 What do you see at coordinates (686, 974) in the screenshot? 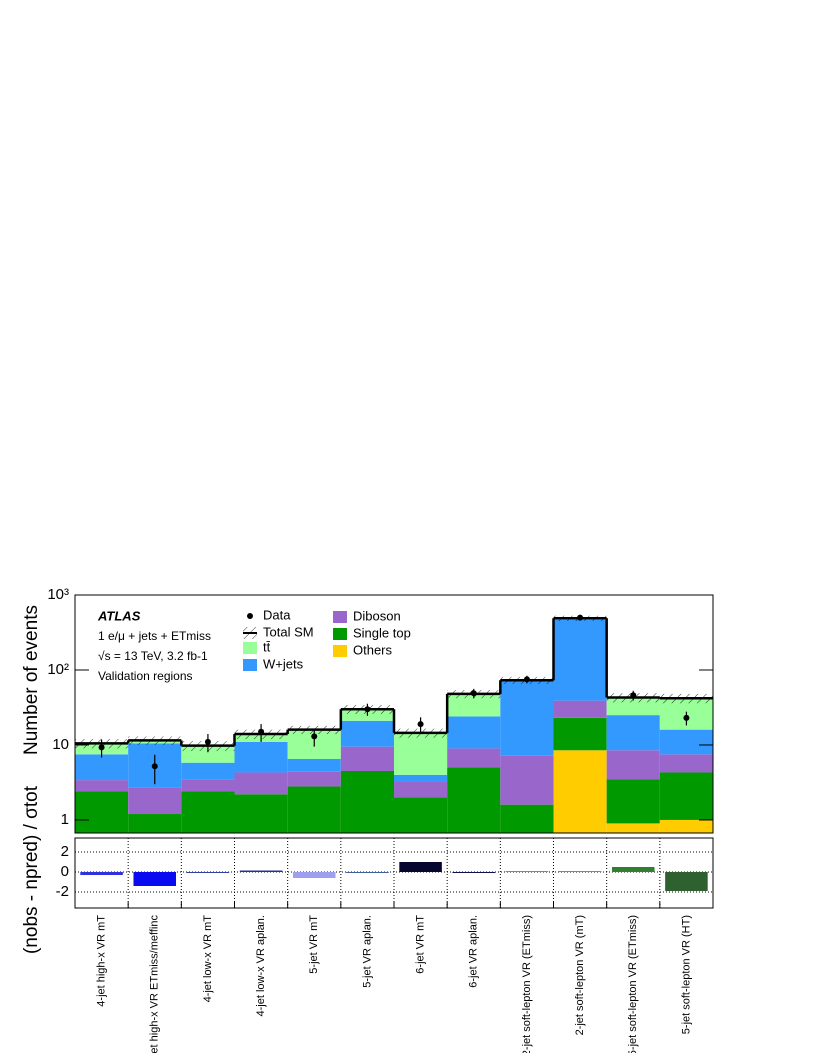
I see `x-tick-label: 5-jet soft-lepton VR (HT)` at bounding box center [686, 974].